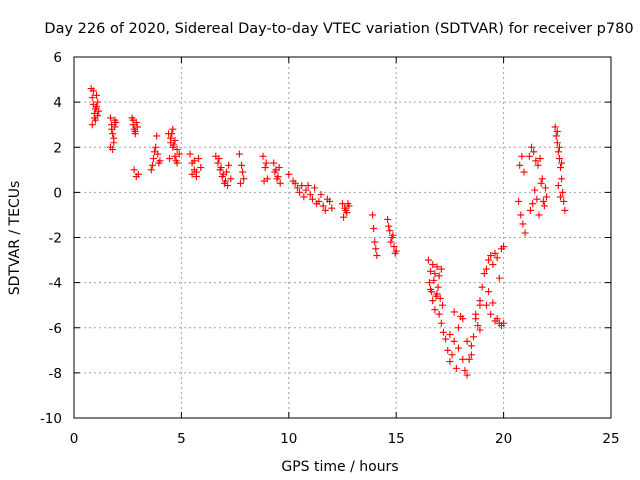  I want to click on y-tick-label: -10, so click(51, 419).